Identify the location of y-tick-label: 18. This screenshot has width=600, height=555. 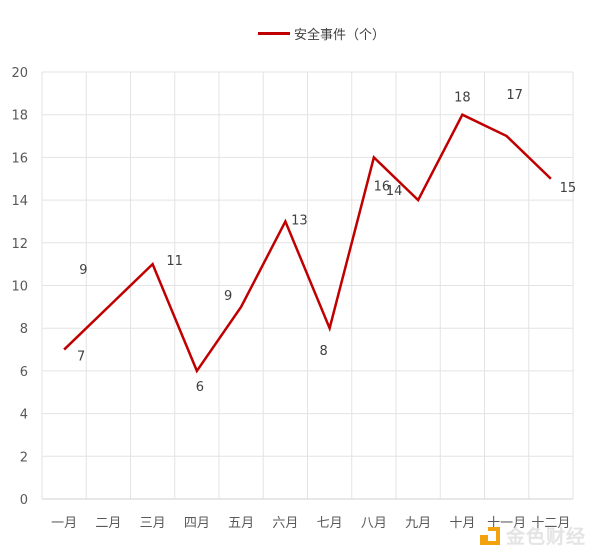
(19, 116).